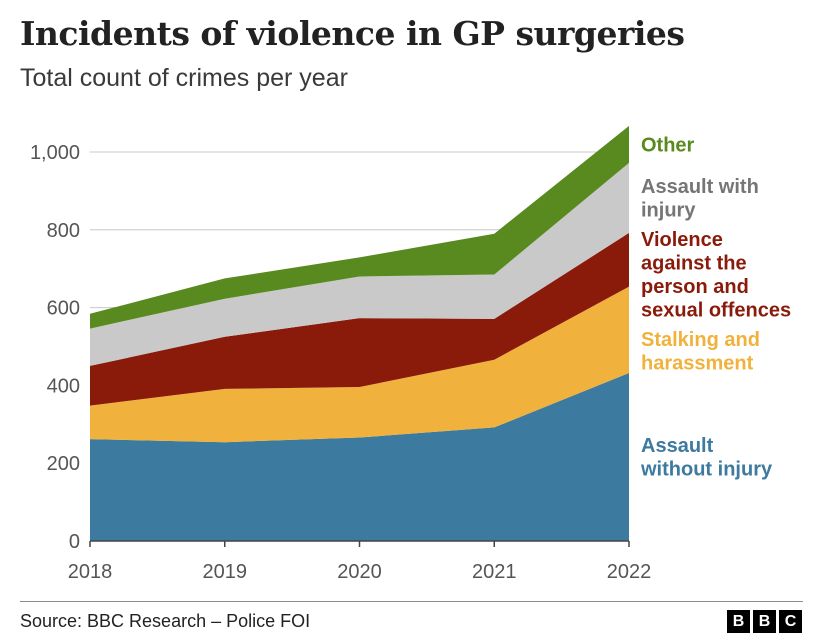 The width and height of the screenshot is (823, 643). I want to click on logo-letter: C, so click(790, 621).